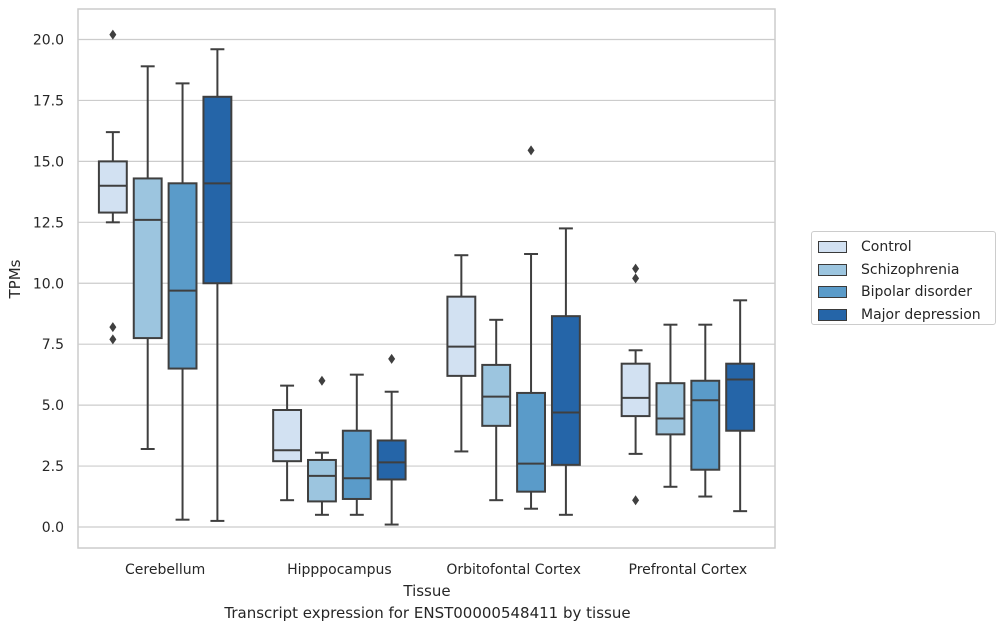 The image size is (1007, 634). I want to click on legend-label: Major depression, so click(921, 314).